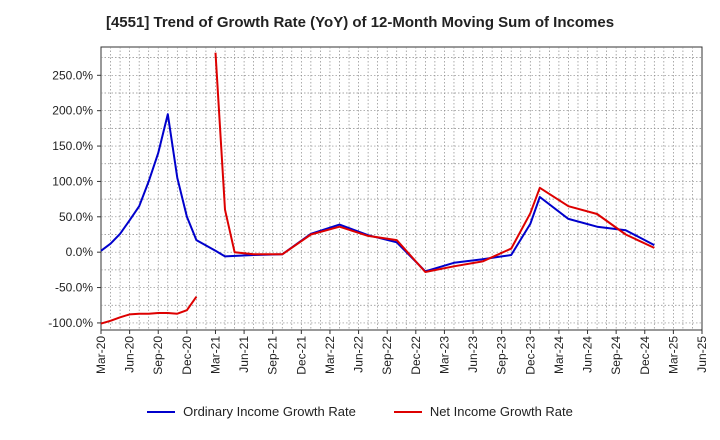  I want to click on x-tick-label: Jun-24, so click(588, 354).